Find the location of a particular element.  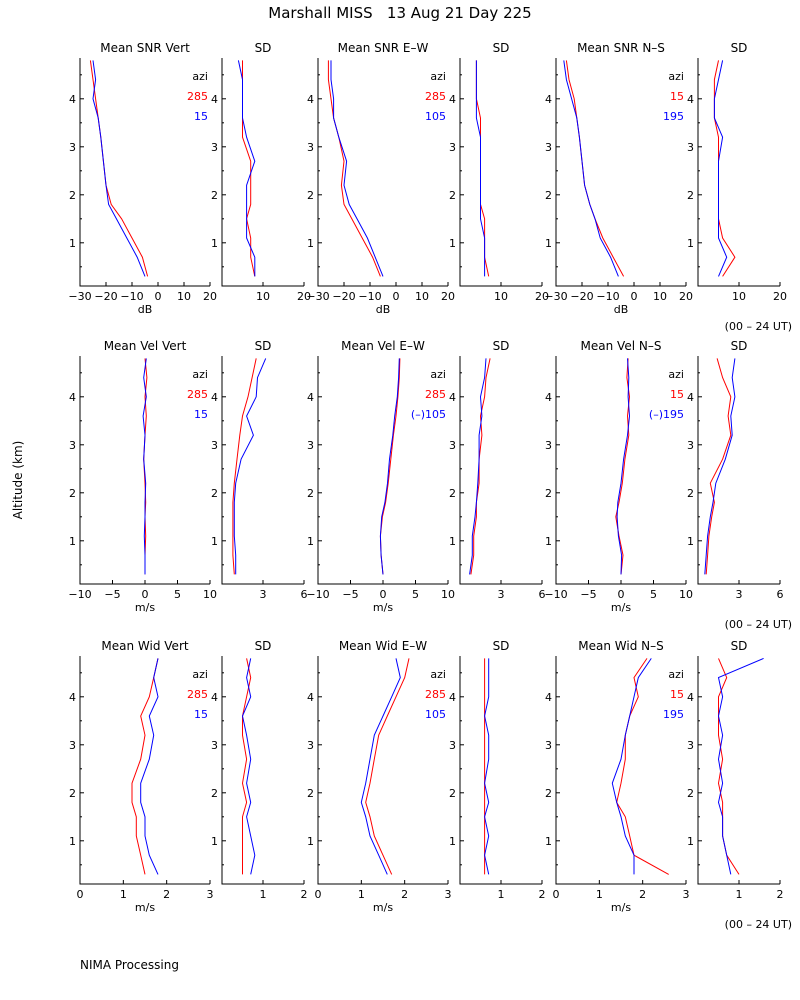

legend-entry-blue: (–)195 is located at coordinates (666, 414).